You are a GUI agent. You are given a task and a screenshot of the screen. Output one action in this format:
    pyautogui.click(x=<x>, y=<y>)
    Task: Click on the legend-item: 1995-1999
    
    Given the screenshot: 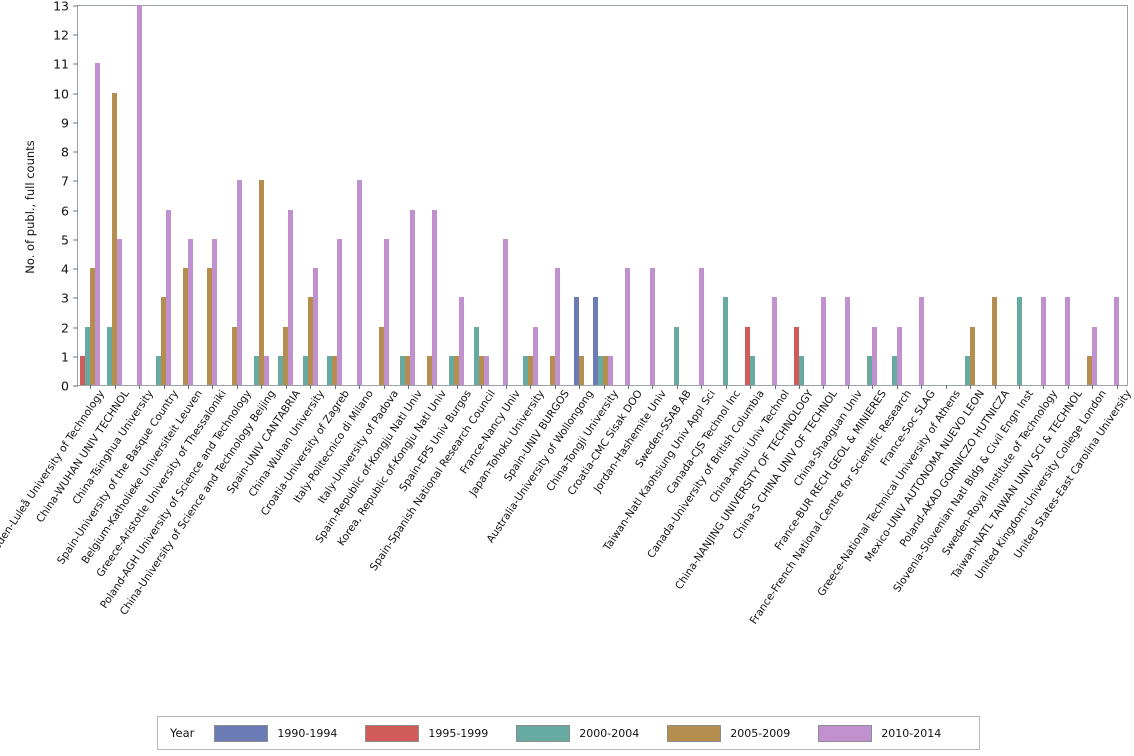 What is the action you would take?
    pyautogui.click(x=426, y=733)
    